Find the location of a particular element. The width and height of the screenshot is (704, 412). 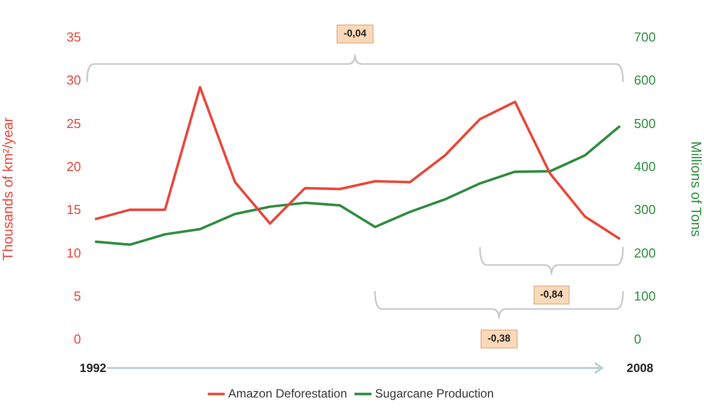

y-tick-label: 25 is located at coordinates (73, 123).